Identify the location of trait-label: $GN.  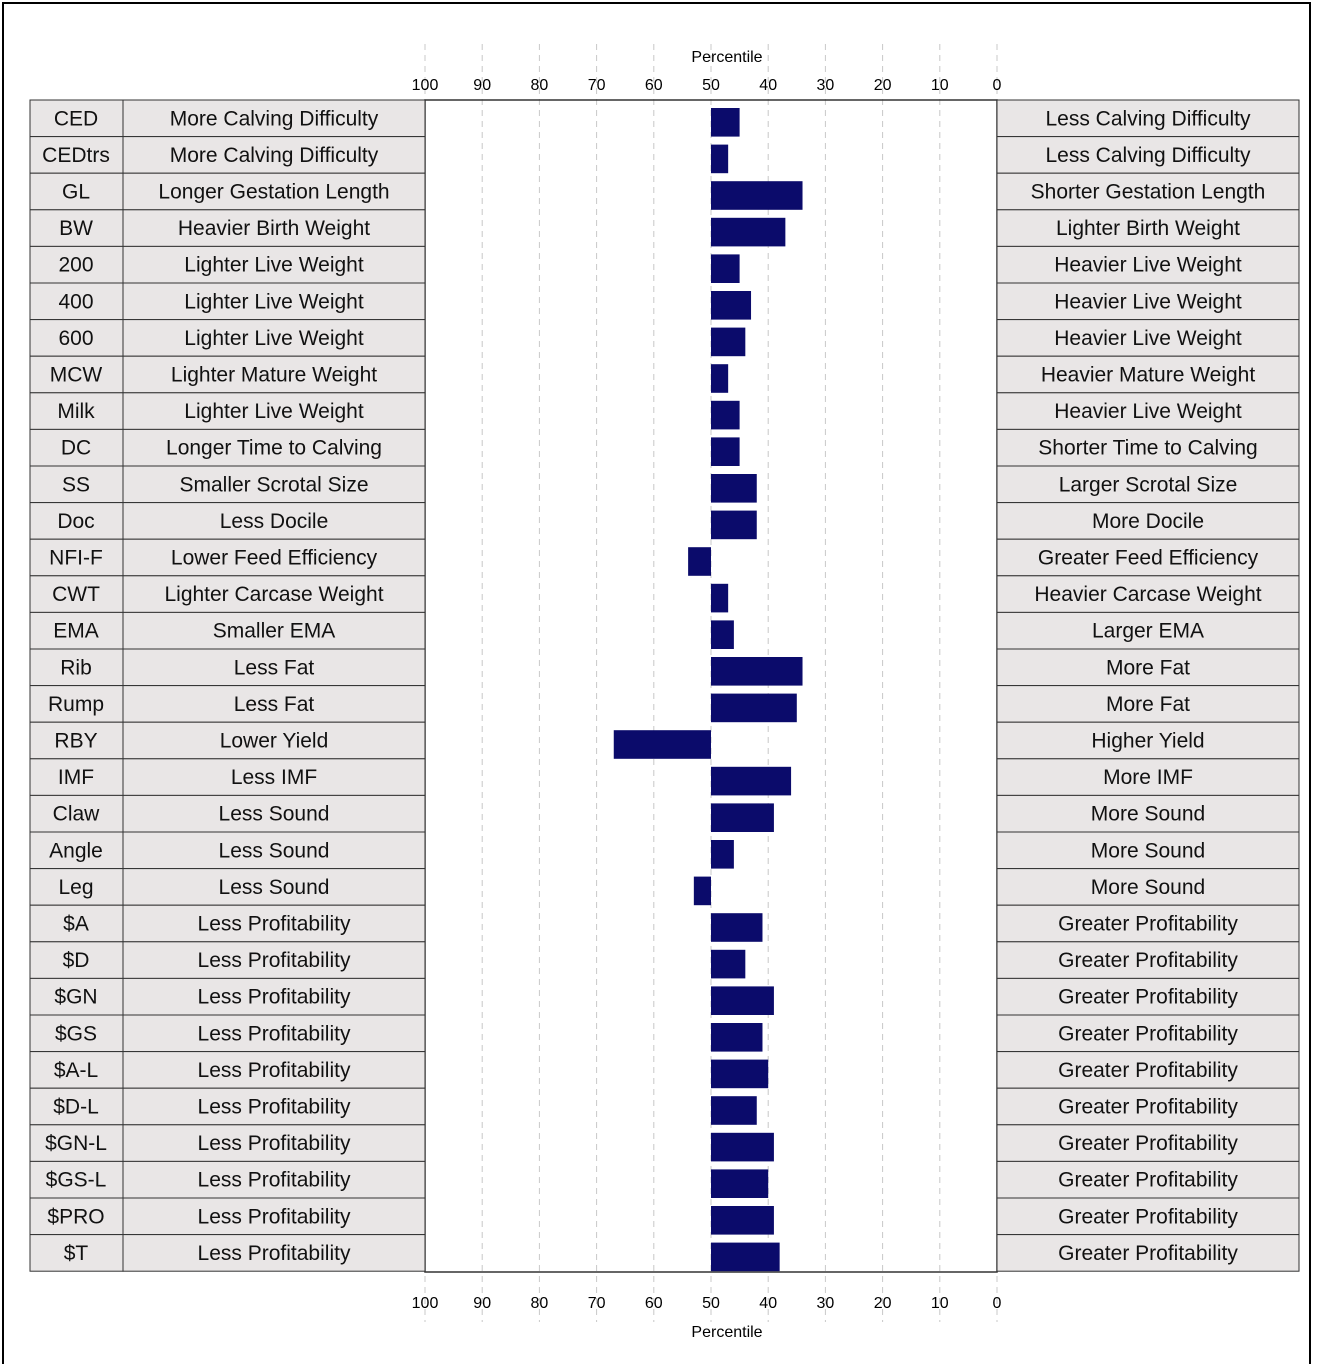
(75, 997).